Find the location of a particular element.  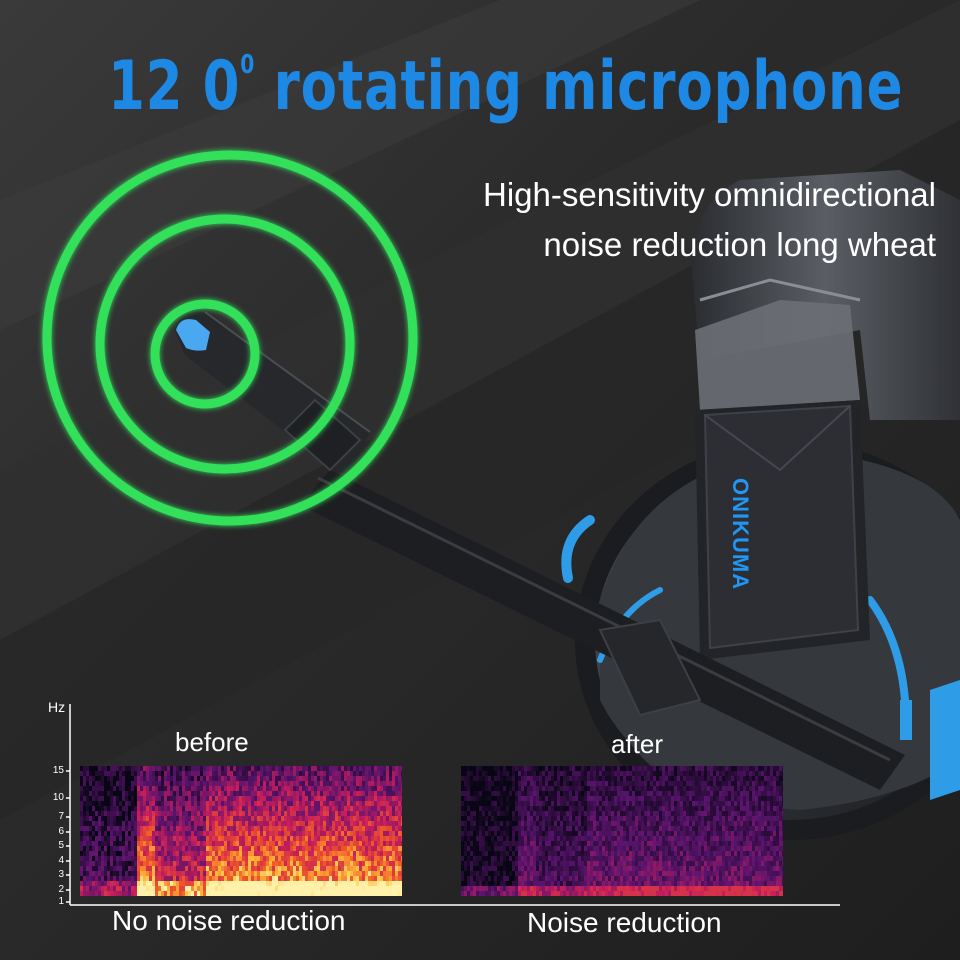

spectrogram-after is located at coordinates (622, 831).